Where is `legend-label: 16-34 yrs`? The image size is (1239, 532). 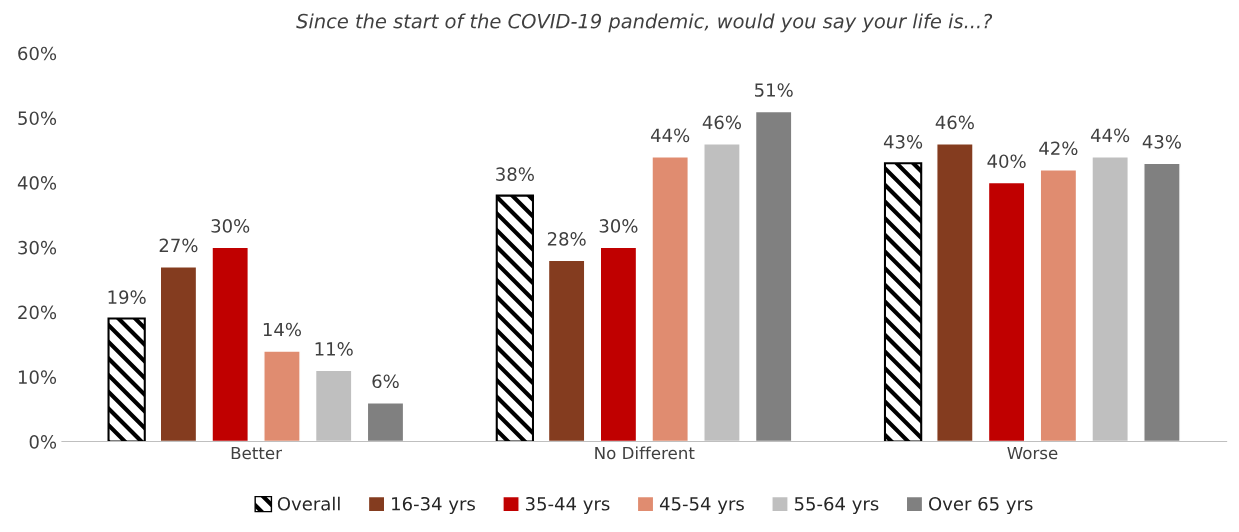 legend-label: 16-34 yrs is located at coordinates (433, 505).